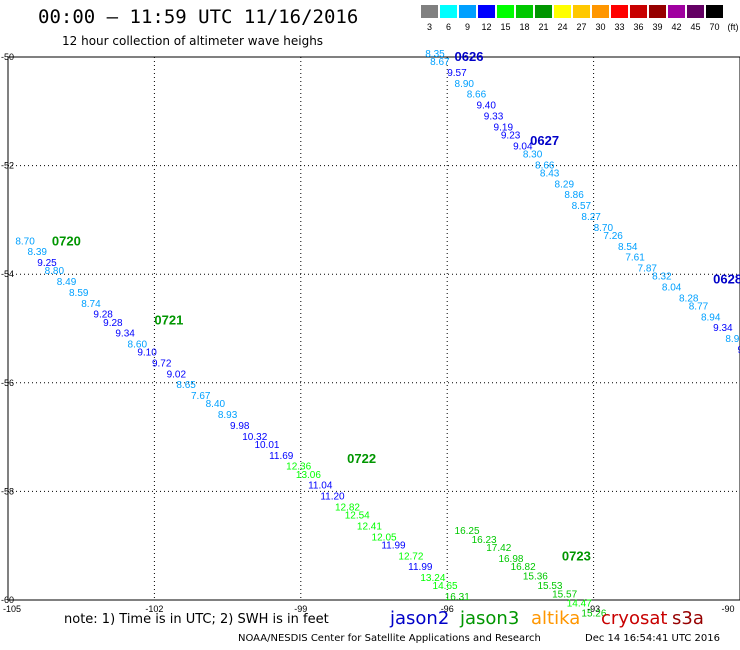 The image size is (740, 650). What do you see at coordinates (484, 540) in the screenshot?
I see `swh-point: 16.23` at bounding box center [484, 540].